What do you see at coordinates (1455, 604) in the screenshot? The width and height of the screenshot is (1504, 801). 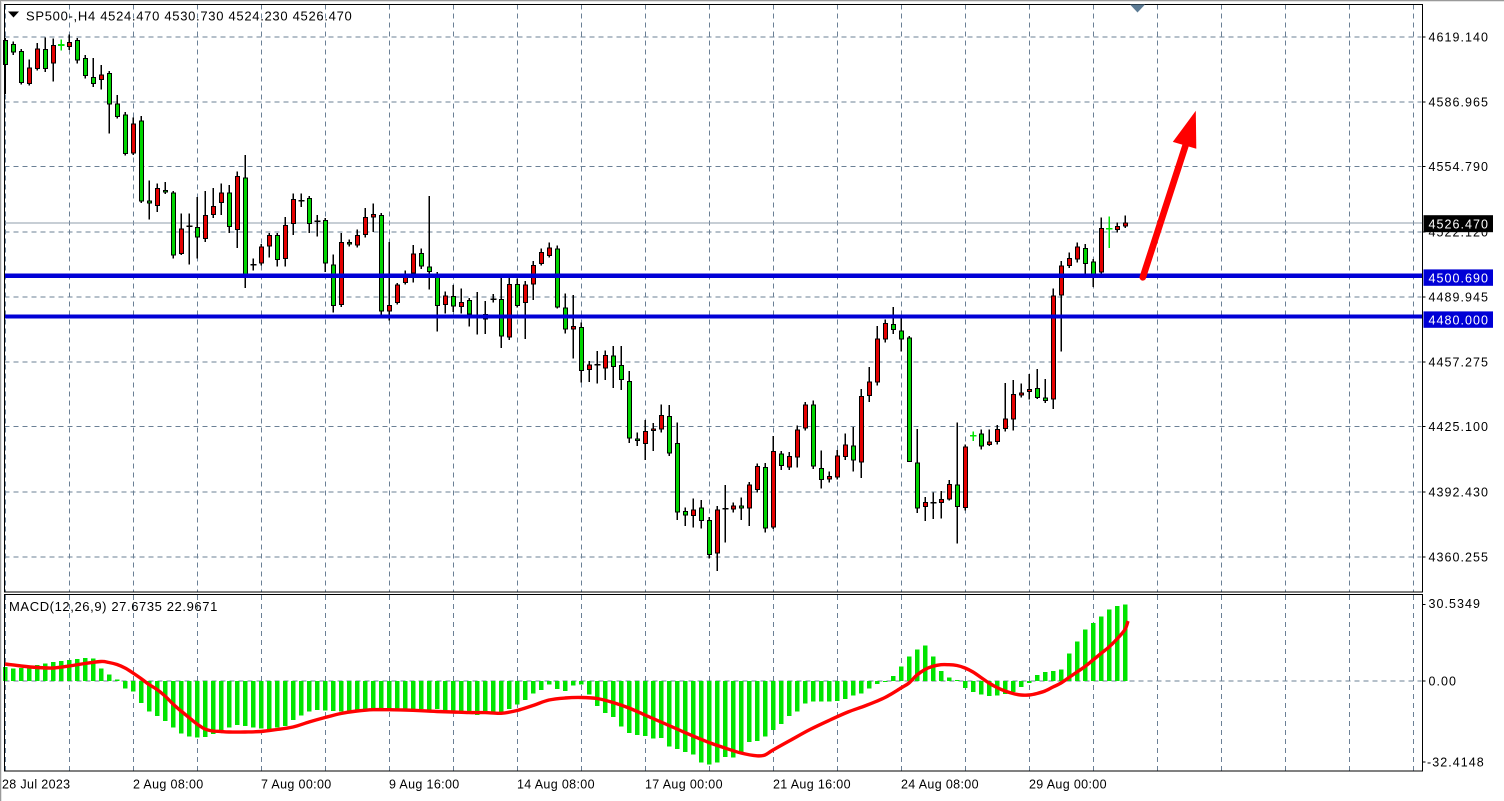 I see `svg-text: 30.5349` at bounding box center [1455, 604].